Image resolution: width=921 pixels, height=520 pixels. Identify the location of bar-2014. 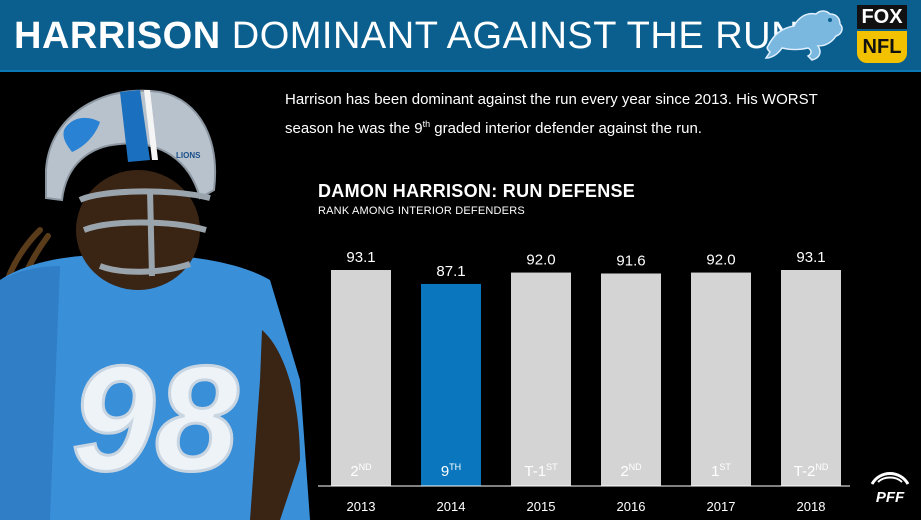
(451, 384).